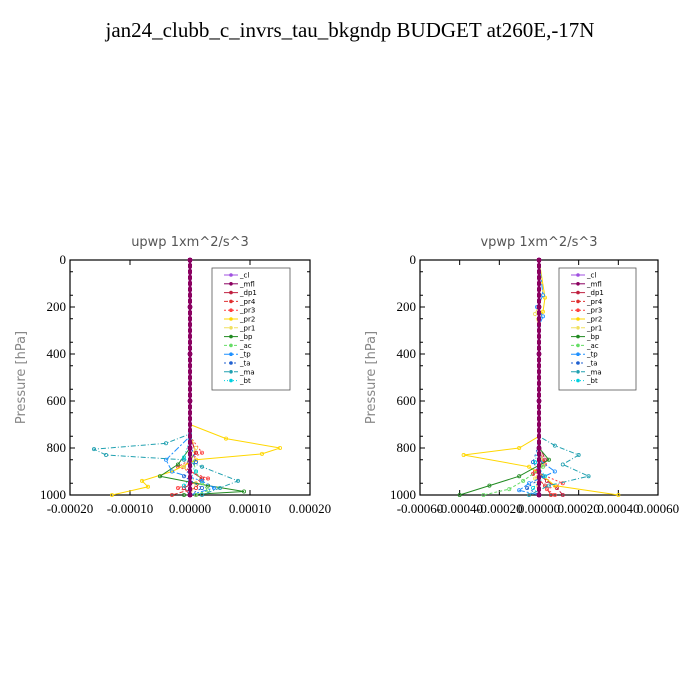 This screenshot has height=700, width=700. Describe the element at coordinates (247, 320) in the screenshot. I see `legend-label: _pr2` at that location.